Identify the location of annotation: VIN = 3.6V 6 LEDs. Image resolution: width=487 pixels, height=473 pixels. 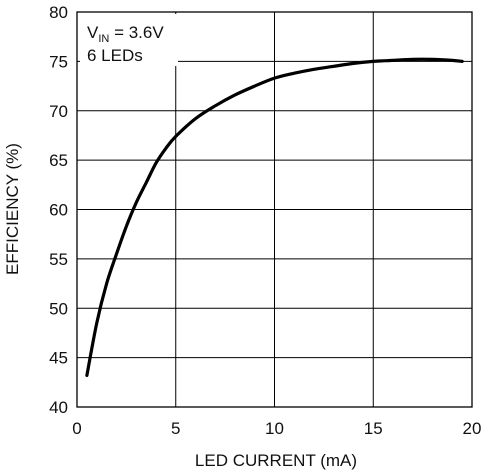
(129, 40).